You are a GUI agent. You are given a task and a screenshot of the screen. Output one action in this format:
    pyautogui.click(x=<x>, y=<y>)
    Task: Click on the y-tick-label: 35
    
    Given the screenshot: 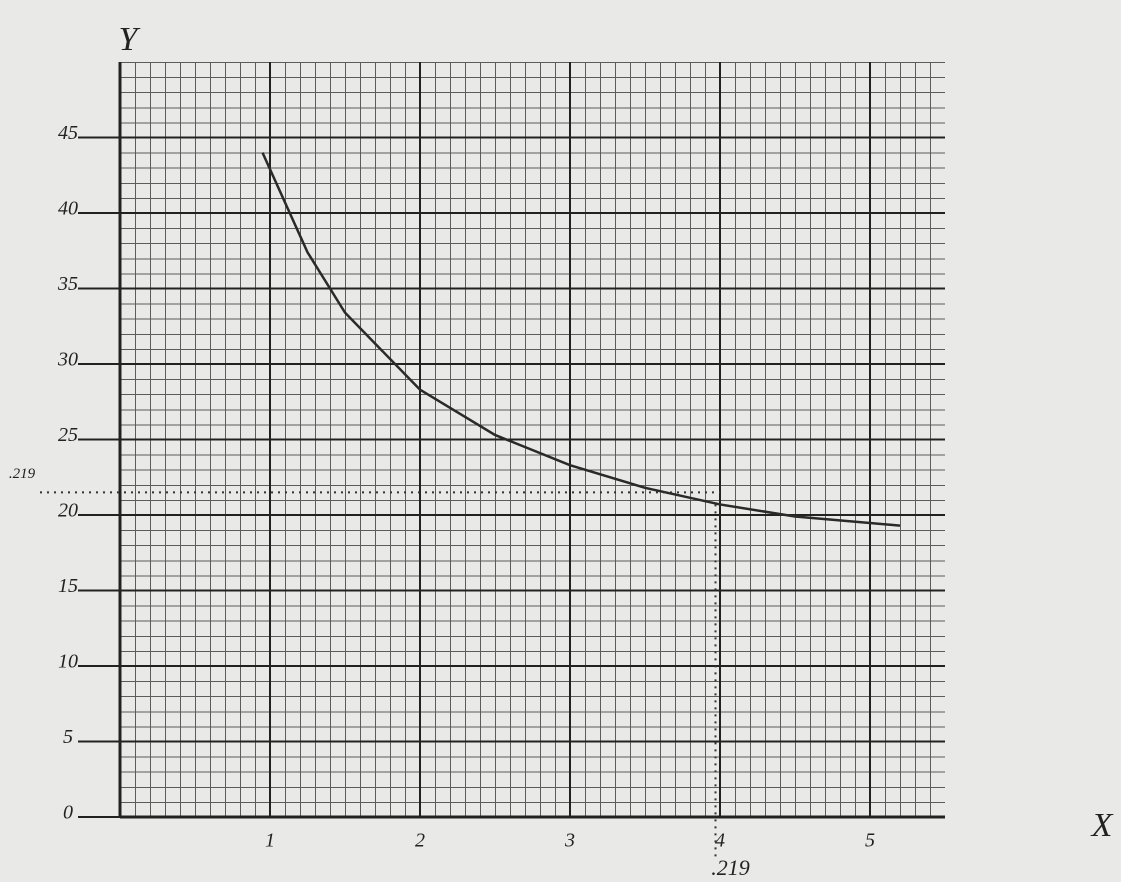 What is the action you would take?
    pyautogui.click(x=67, y=284)
    